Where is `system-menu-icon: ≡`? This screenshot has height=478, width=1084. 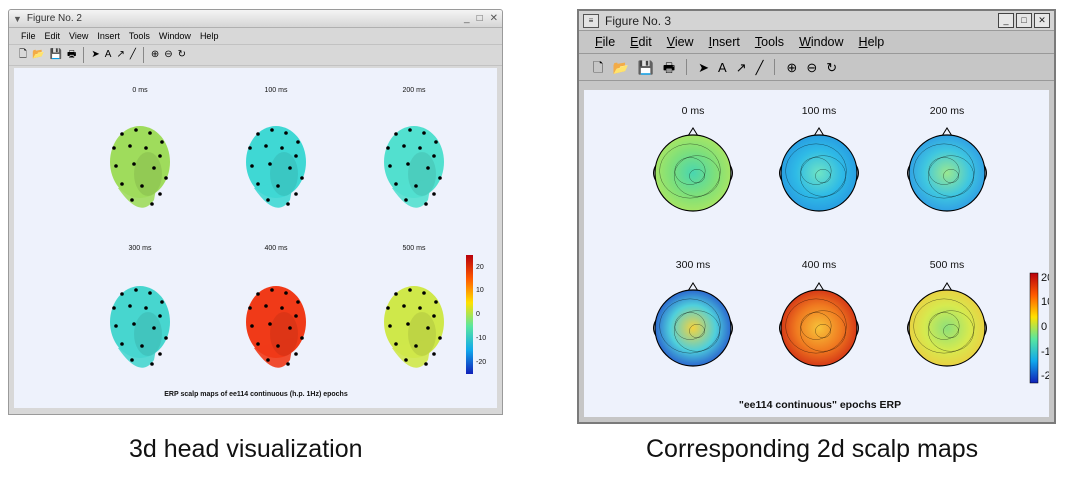
system-menu-icon: ≡ is located at coordinates (591, 20).